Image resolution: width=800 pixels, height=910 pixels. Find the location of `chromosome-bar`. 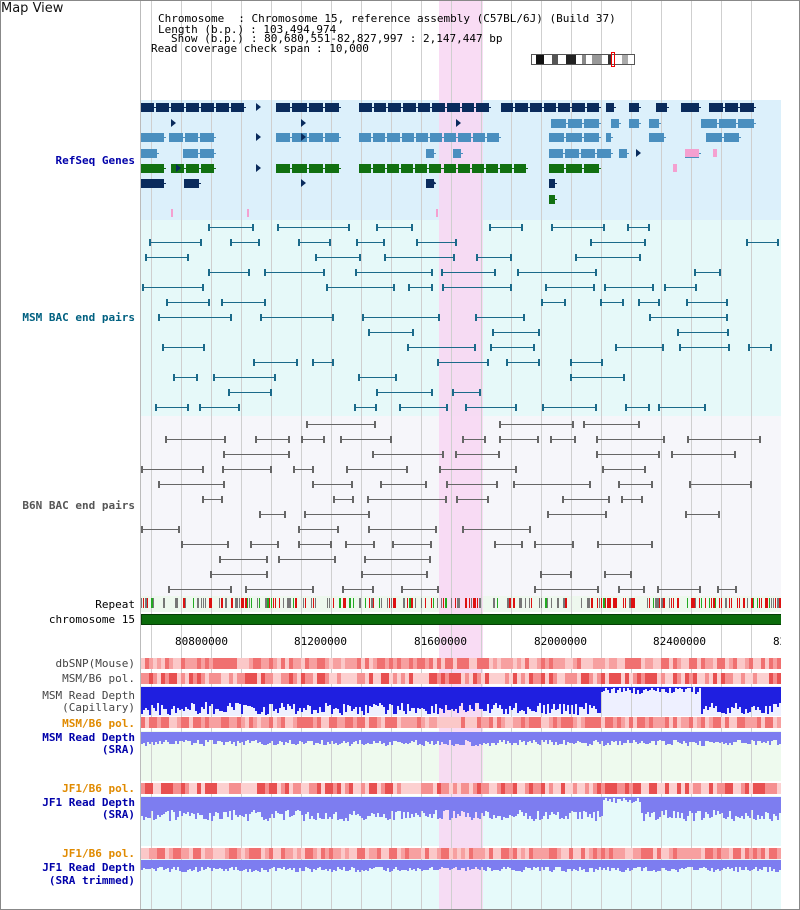

chromosome-bar is located at coordinates (462, 619).